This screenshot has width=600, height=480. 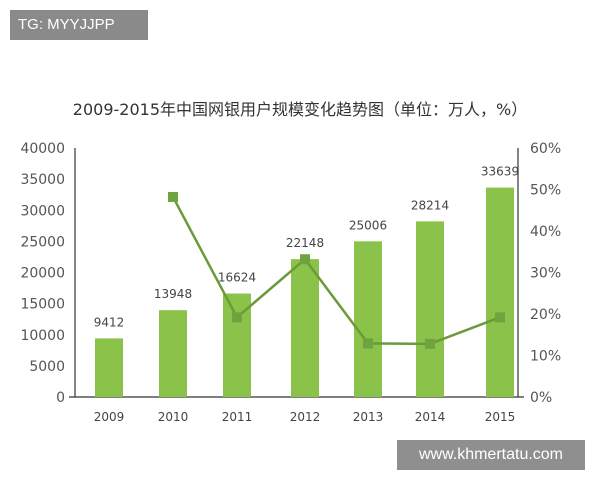 What do you see at coordinates (42, 274) in the screenshot?
I see `y-tick-label: 20000` at bounding box center [42, 274].